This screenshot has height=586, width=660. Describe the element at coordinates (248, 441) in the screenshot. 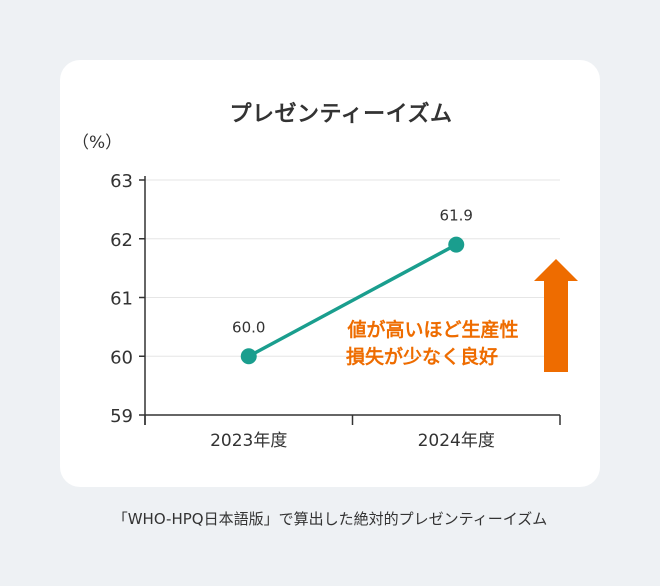

I see `x-tick-label: 2023年度` at that location.